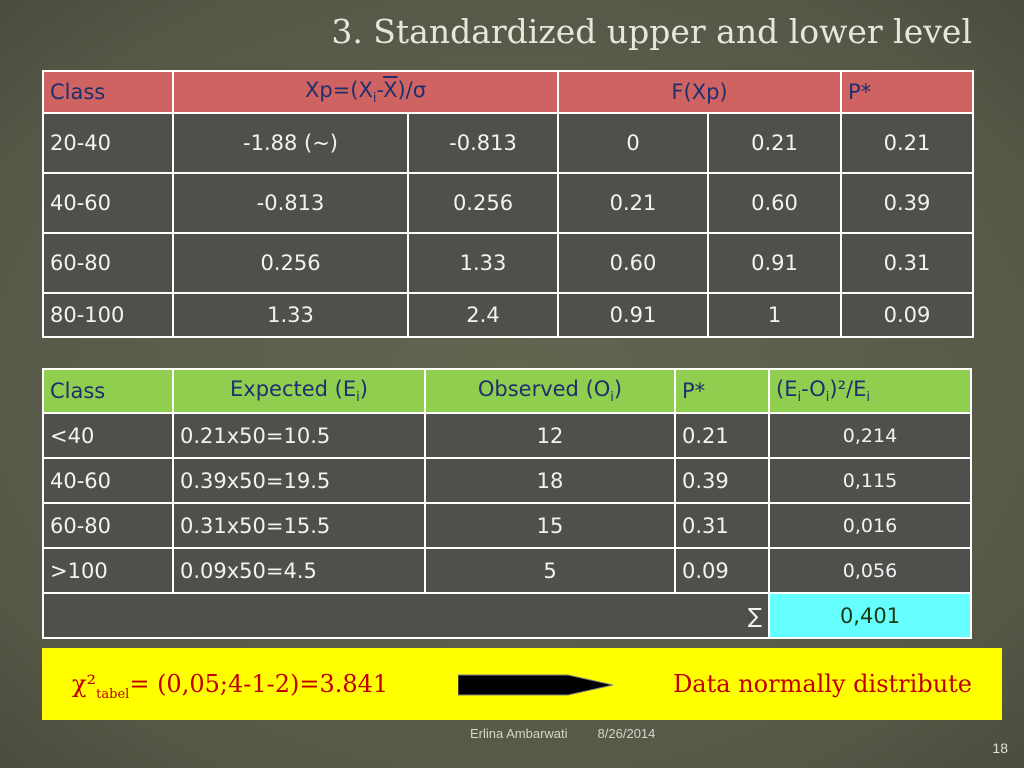 This screenshot has height=768, width=1024. I want to click on sum-row: ∑ 0,401, so click(507, 615).